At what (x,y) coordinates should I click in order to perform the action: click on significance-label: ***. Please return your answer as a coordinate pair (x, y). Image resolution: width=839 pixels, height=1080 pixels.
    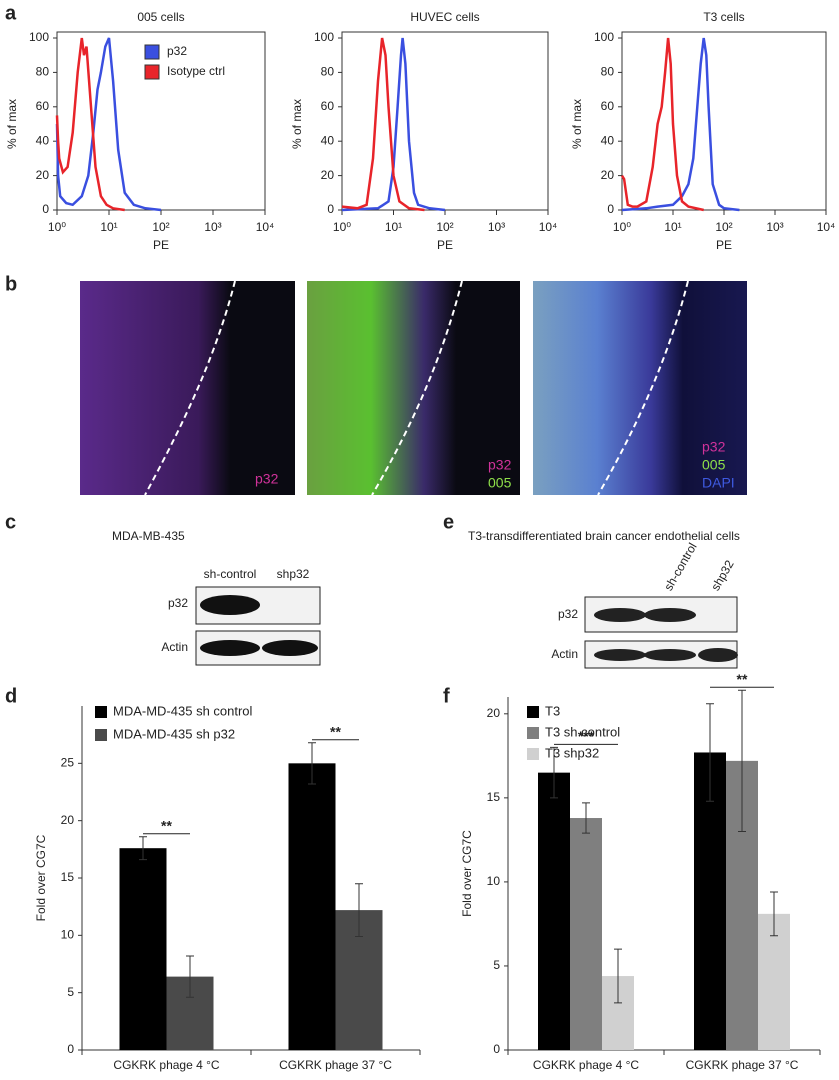
    Looking at the image, I should click on (586, 736).